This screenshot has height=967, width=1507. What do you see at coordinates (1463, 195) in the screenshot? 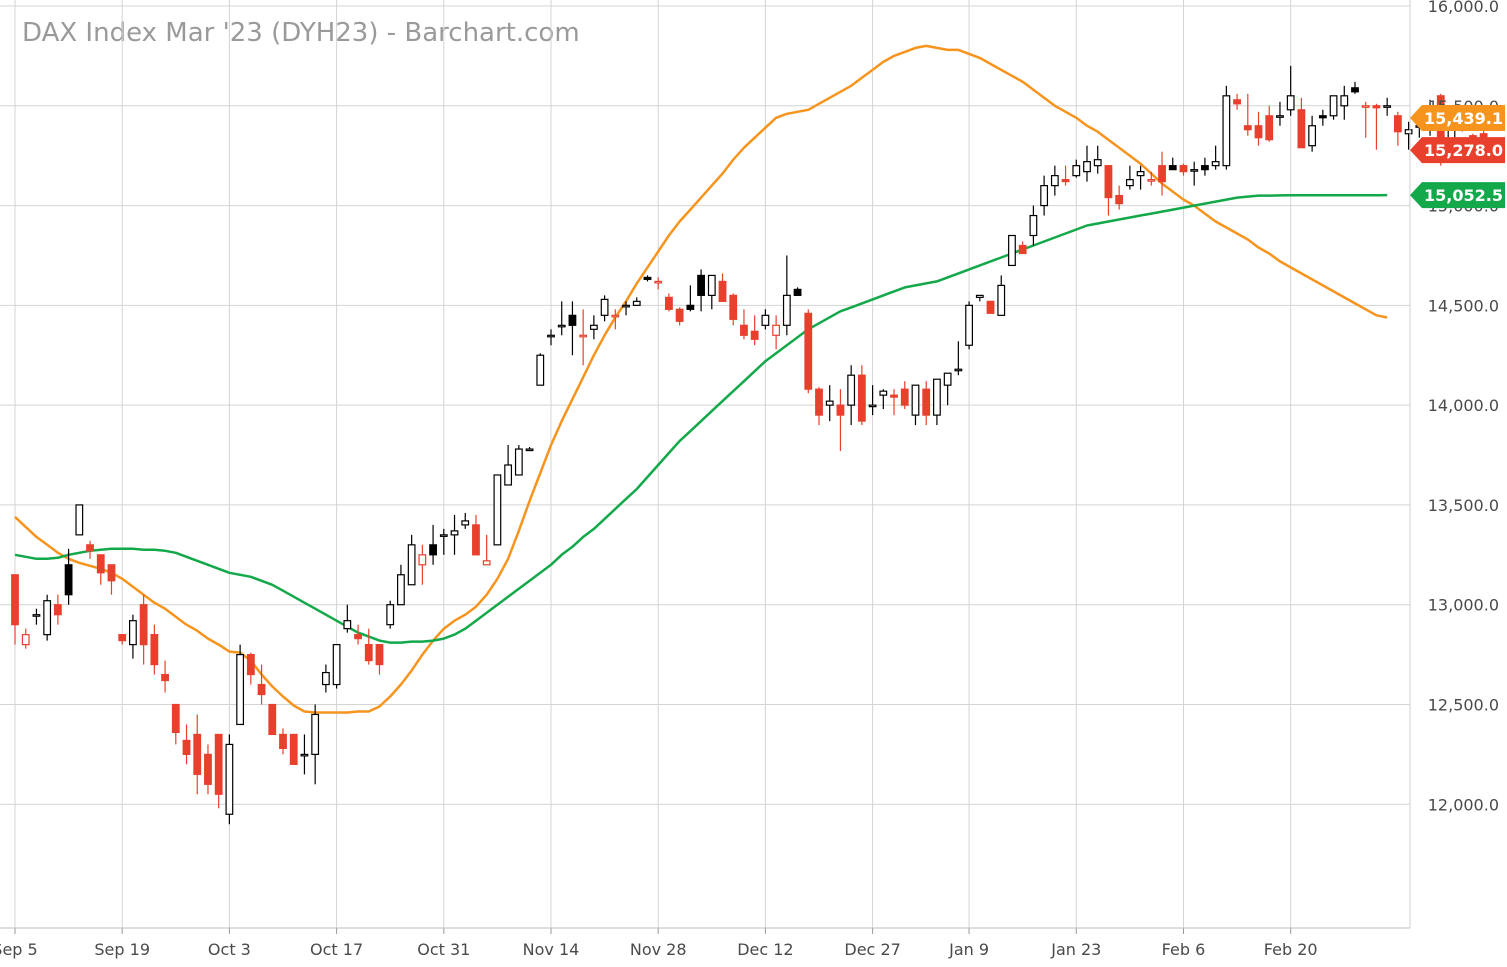
I see `price-tag-label: 15,052.5` at bounding box center [1463, 195].